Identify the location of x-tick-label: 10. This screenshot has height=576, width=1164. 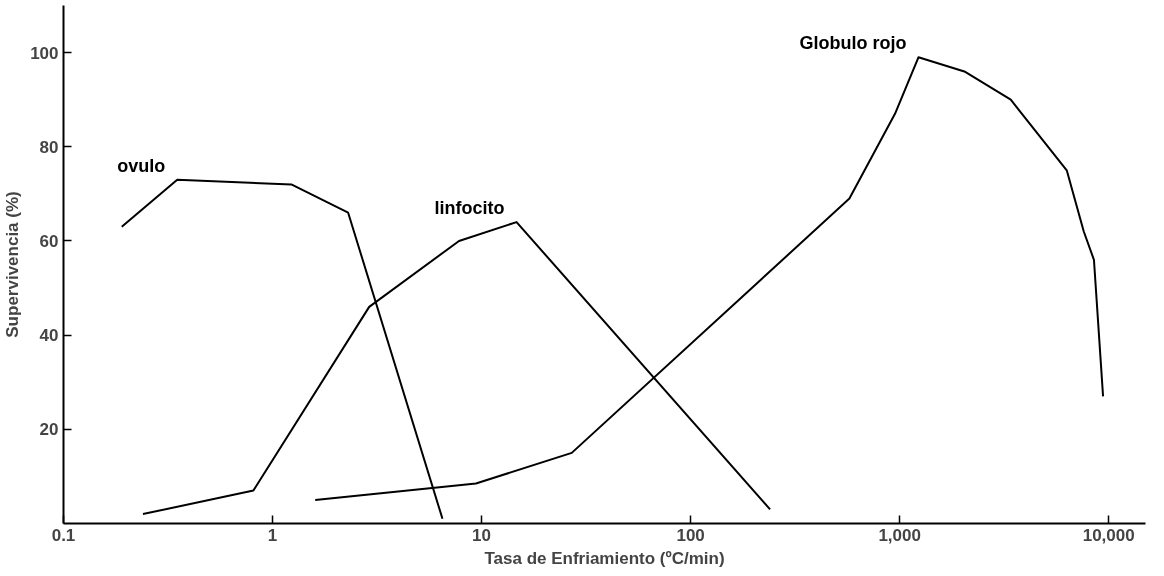
(482, 535).